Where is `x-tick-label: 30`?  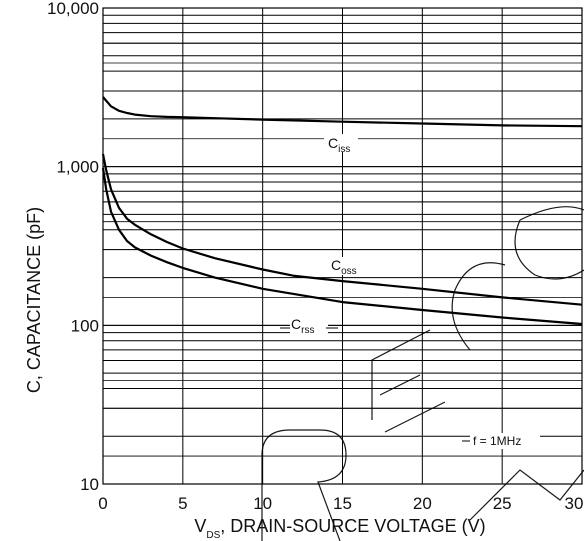 x-tick-label: 30 is located at coordinates (574, 503).